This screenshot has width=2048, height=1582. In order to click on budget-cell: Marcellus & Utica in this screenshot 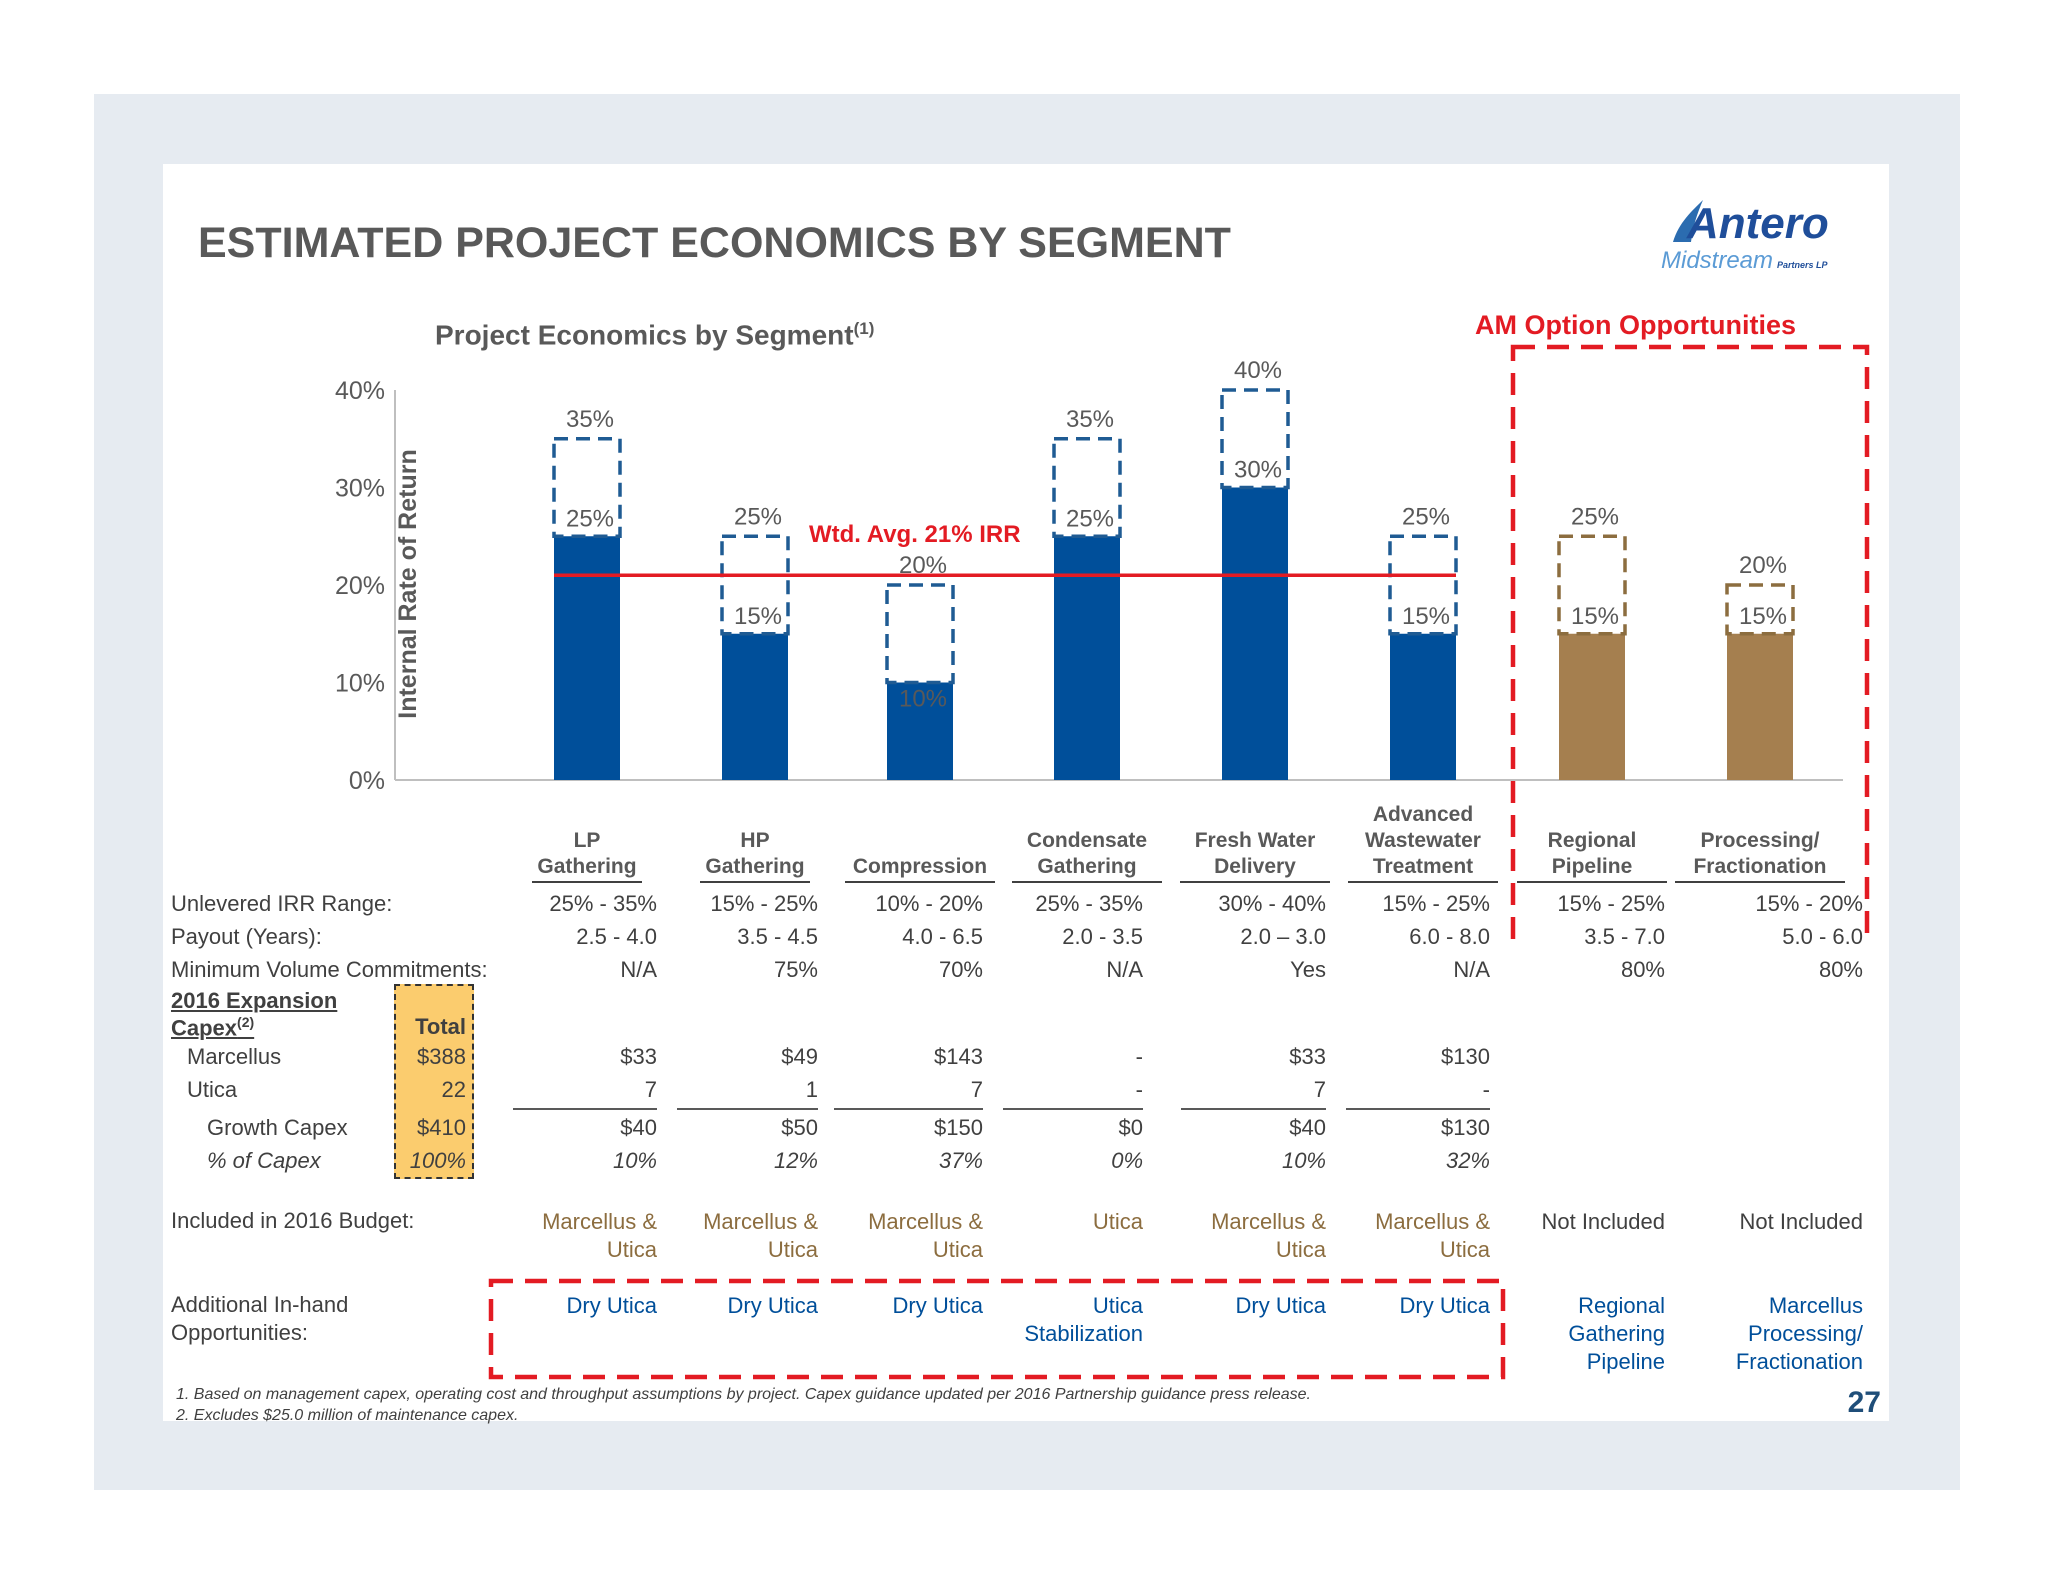, I will do `click(557, 1236)`.